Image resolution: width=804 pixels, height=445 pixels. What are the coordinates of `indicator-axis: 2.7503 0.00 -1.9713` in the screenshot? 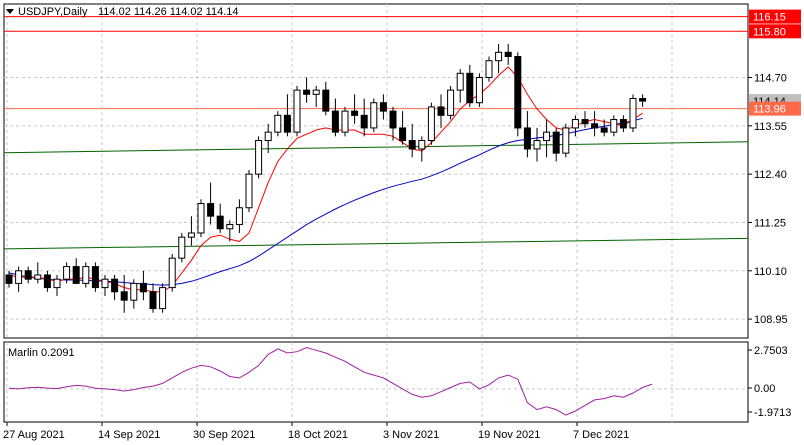 It's located at (769, 382).